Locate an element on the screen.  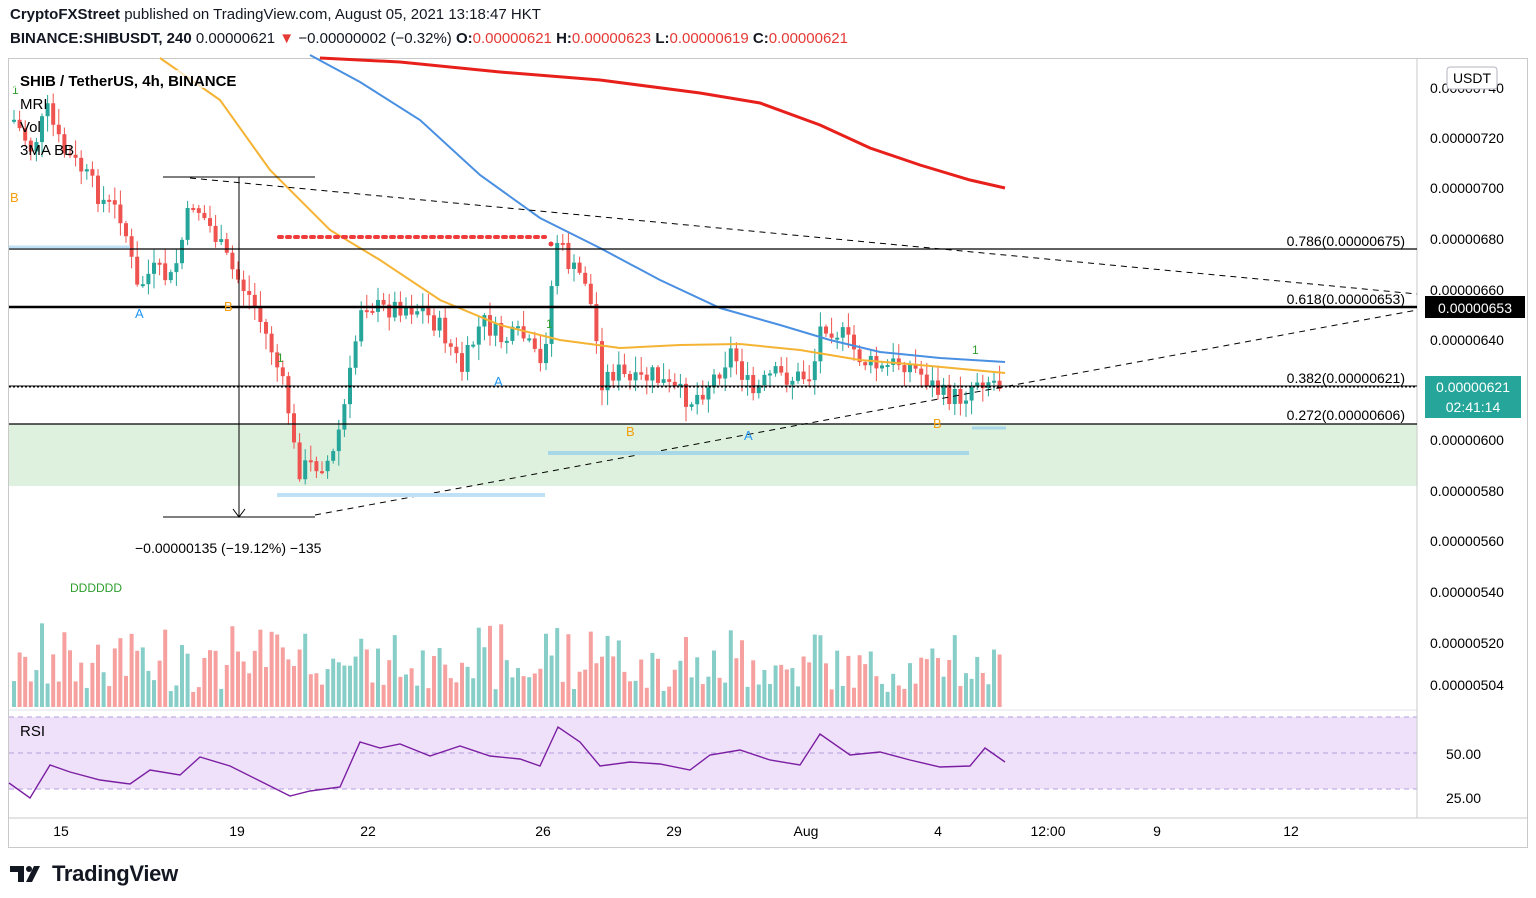
price-tick: 0.00000540 is located at coordinates (1467, 592).